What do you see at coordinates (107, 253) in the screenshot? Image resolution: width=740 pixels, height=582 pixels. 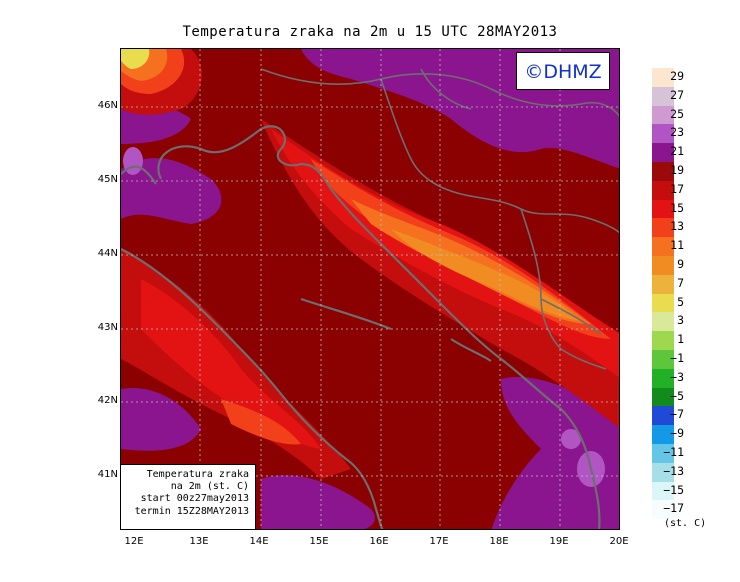 I see `lat-tick: 44N` at bounding box center [107, 253].